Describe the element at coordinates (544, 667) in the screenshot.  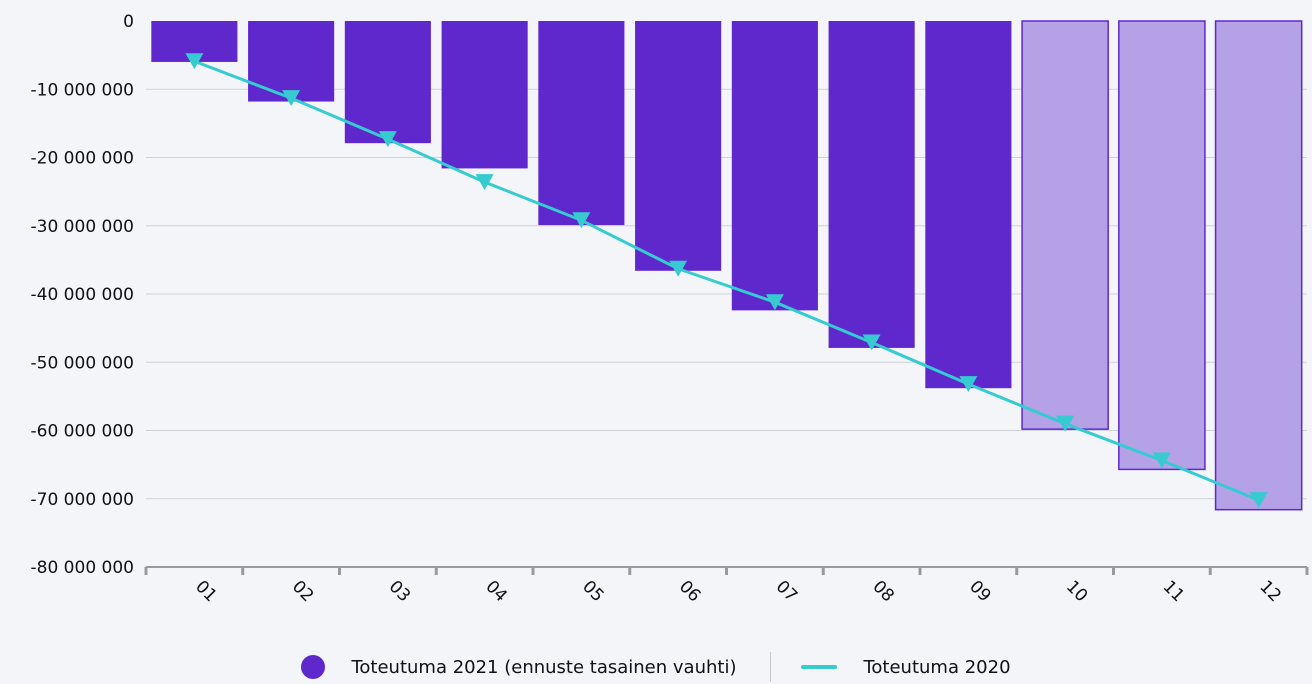
I see `legend-label-2021: Toteutuma 2021 (ennuste tasainen vauhti)` at that location.